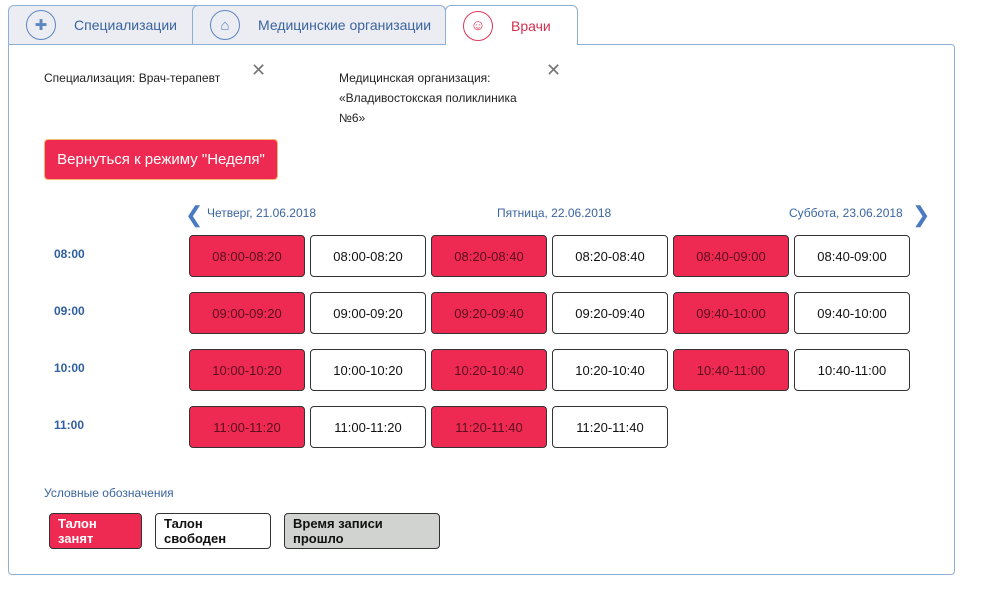  I want to click on tab-organizations: ⌂ Медицинские организации, so click(319, 24).